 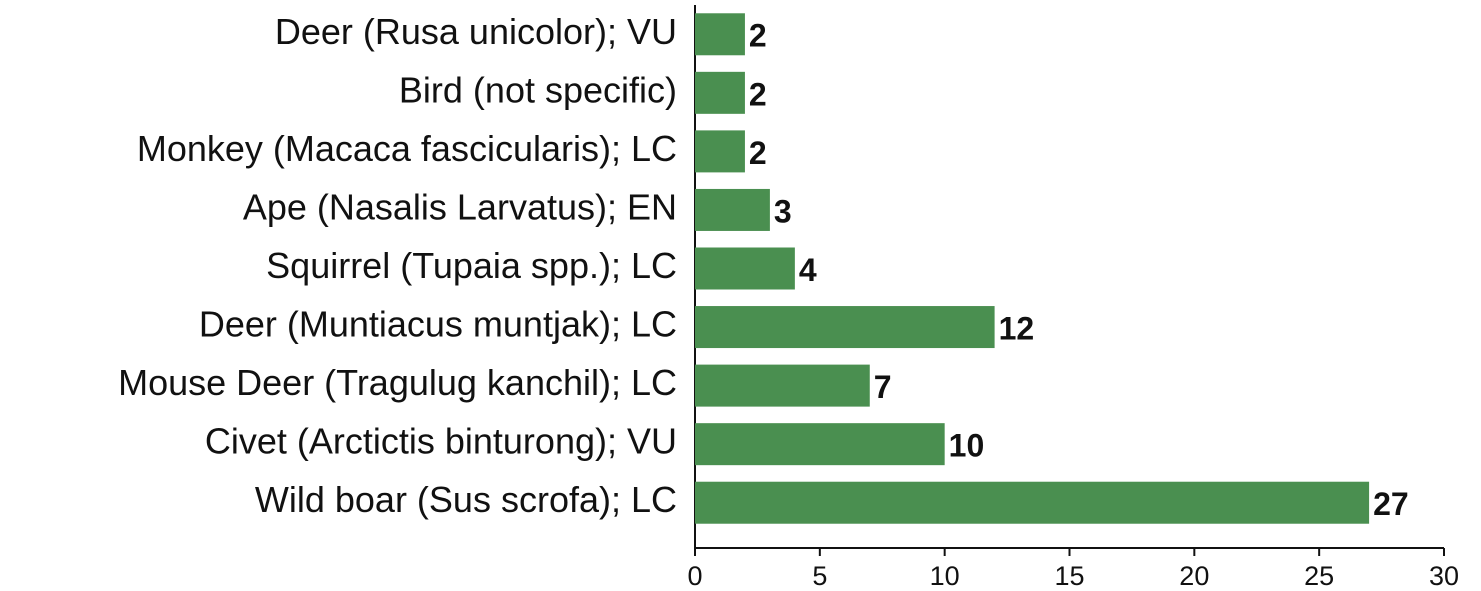 What do you see at coordinates (883, 387) in the screenshot?
I see `data-label: 7` at bounding box center [883, 387].